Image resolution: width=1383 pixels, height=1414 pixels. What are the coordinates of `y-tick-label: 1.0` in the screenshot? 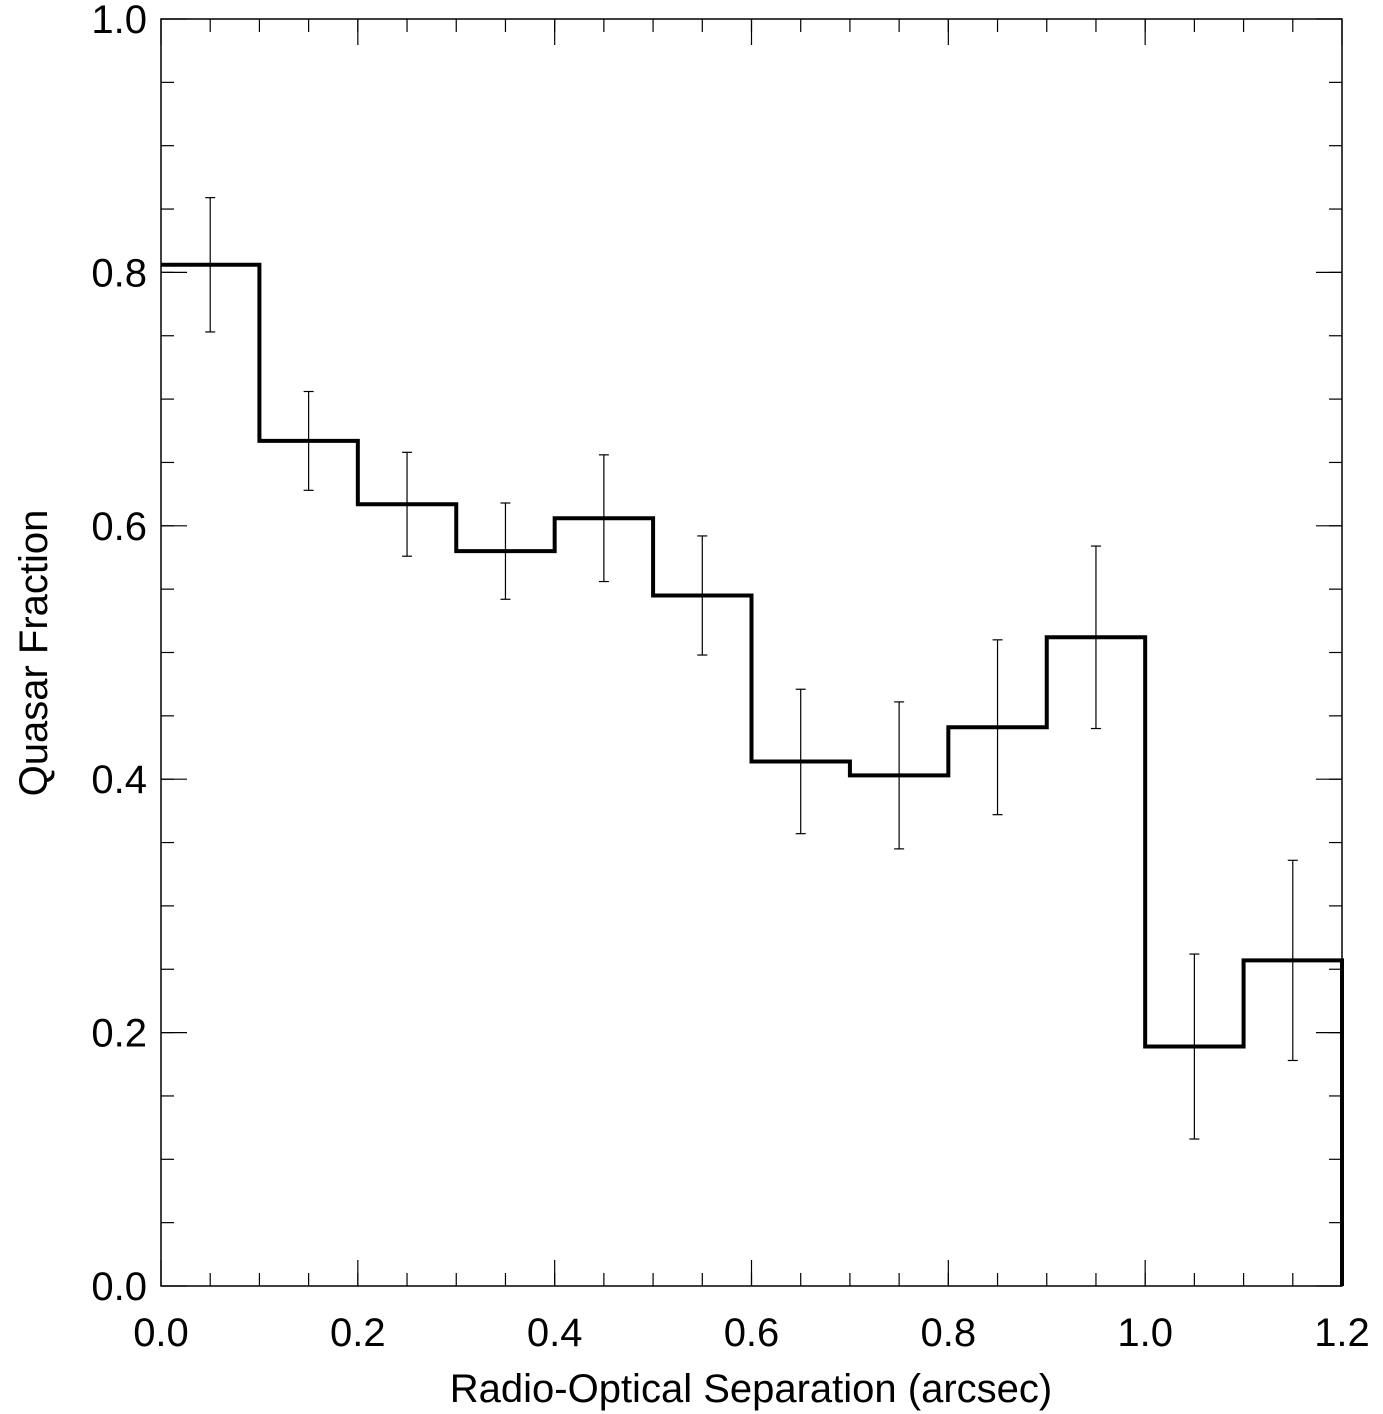 It's located at (119, 21).